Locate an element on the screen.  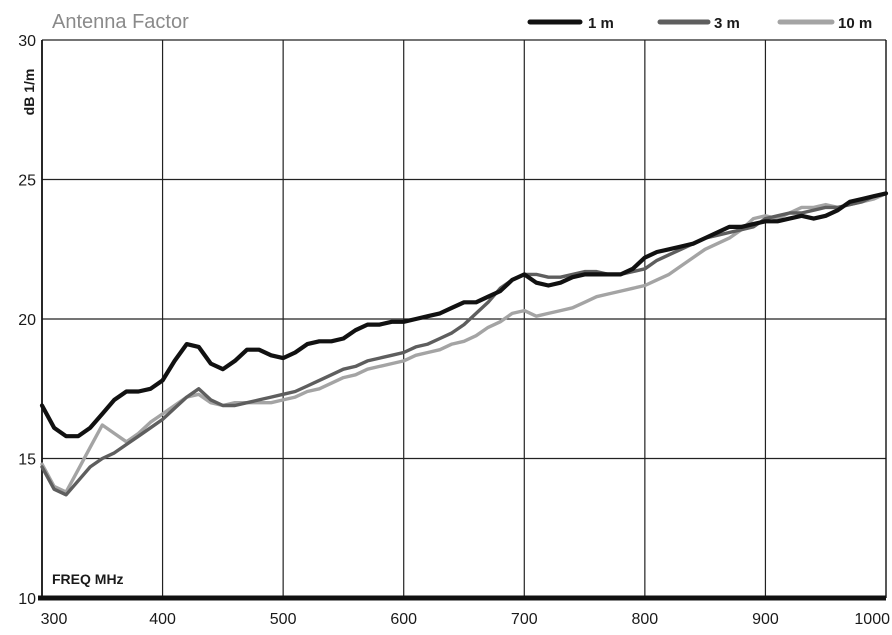
y-tick-label: 30 is located at coordinates (27, 41).